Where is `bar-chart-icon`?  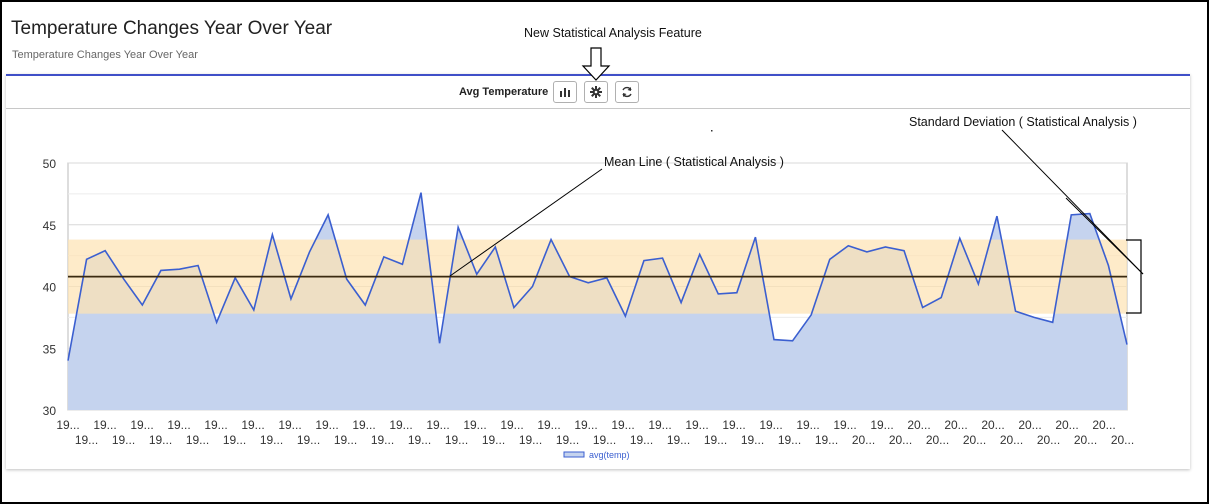
bar-chart-icon is located at coordinates (565, 92).